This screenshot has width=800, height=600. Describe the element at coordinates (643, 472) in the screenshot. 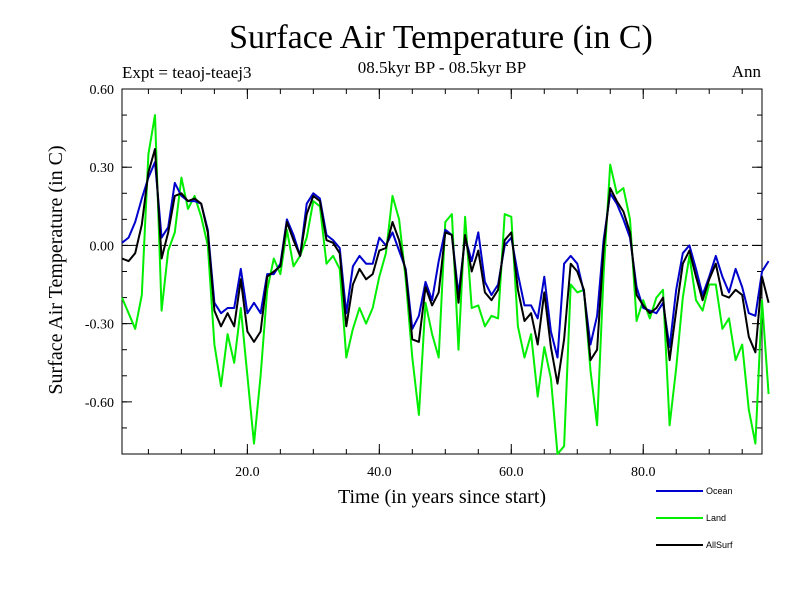

I see `x-tick-label: 80.0` at that location.